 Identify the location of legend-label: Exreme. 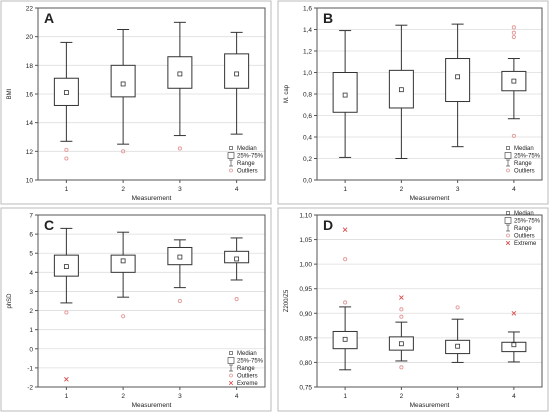
(247, 384).